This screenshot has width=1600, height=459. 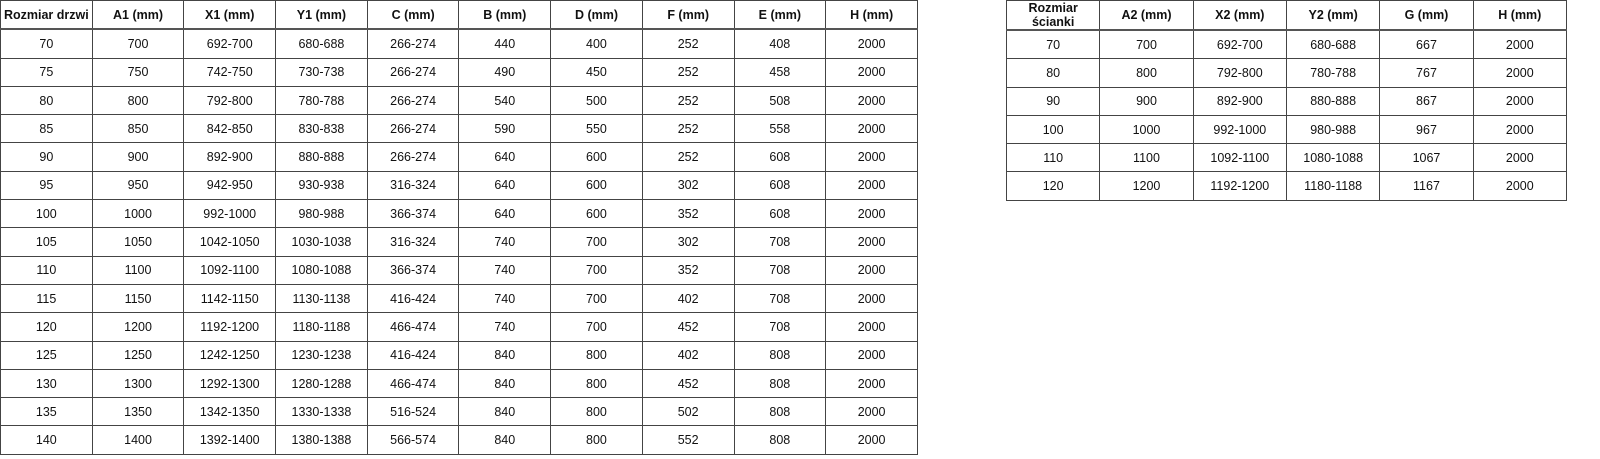 I want to click on table-cell: 502, so click(x=688, y=412).